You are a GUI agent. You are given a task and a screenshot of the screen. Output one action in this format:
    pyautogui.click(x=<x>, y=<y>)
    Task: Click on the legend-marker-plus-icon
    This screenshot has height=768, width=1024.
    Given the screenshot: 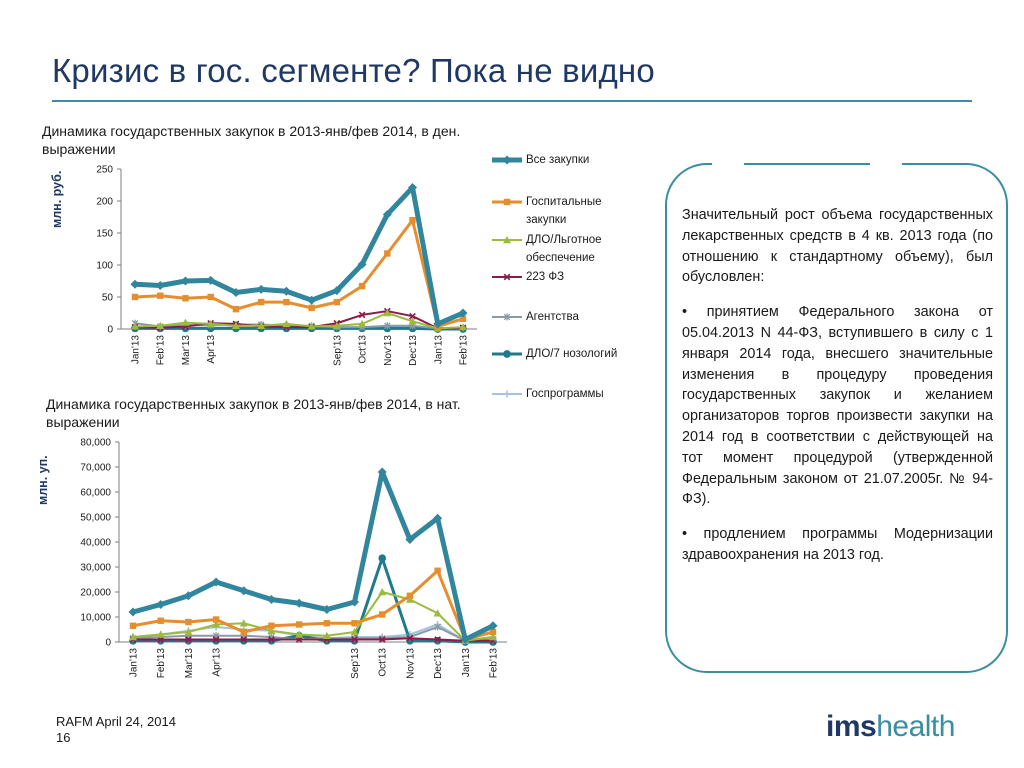 What is the action you would take?
    pyautogui.click(x=507, y=394)
    